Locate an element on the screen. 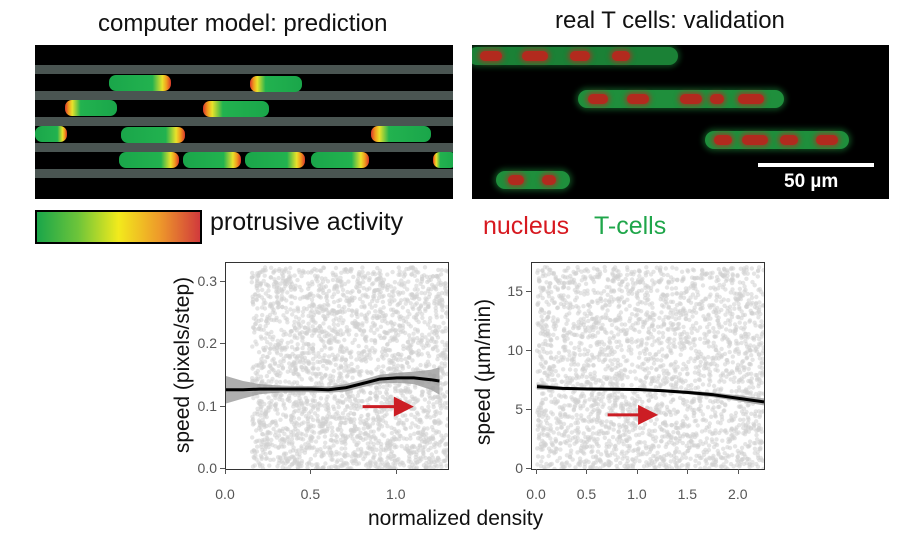 This screenshot has width=909, height=540. x-tick-mark is located at coordinates (225, 471).